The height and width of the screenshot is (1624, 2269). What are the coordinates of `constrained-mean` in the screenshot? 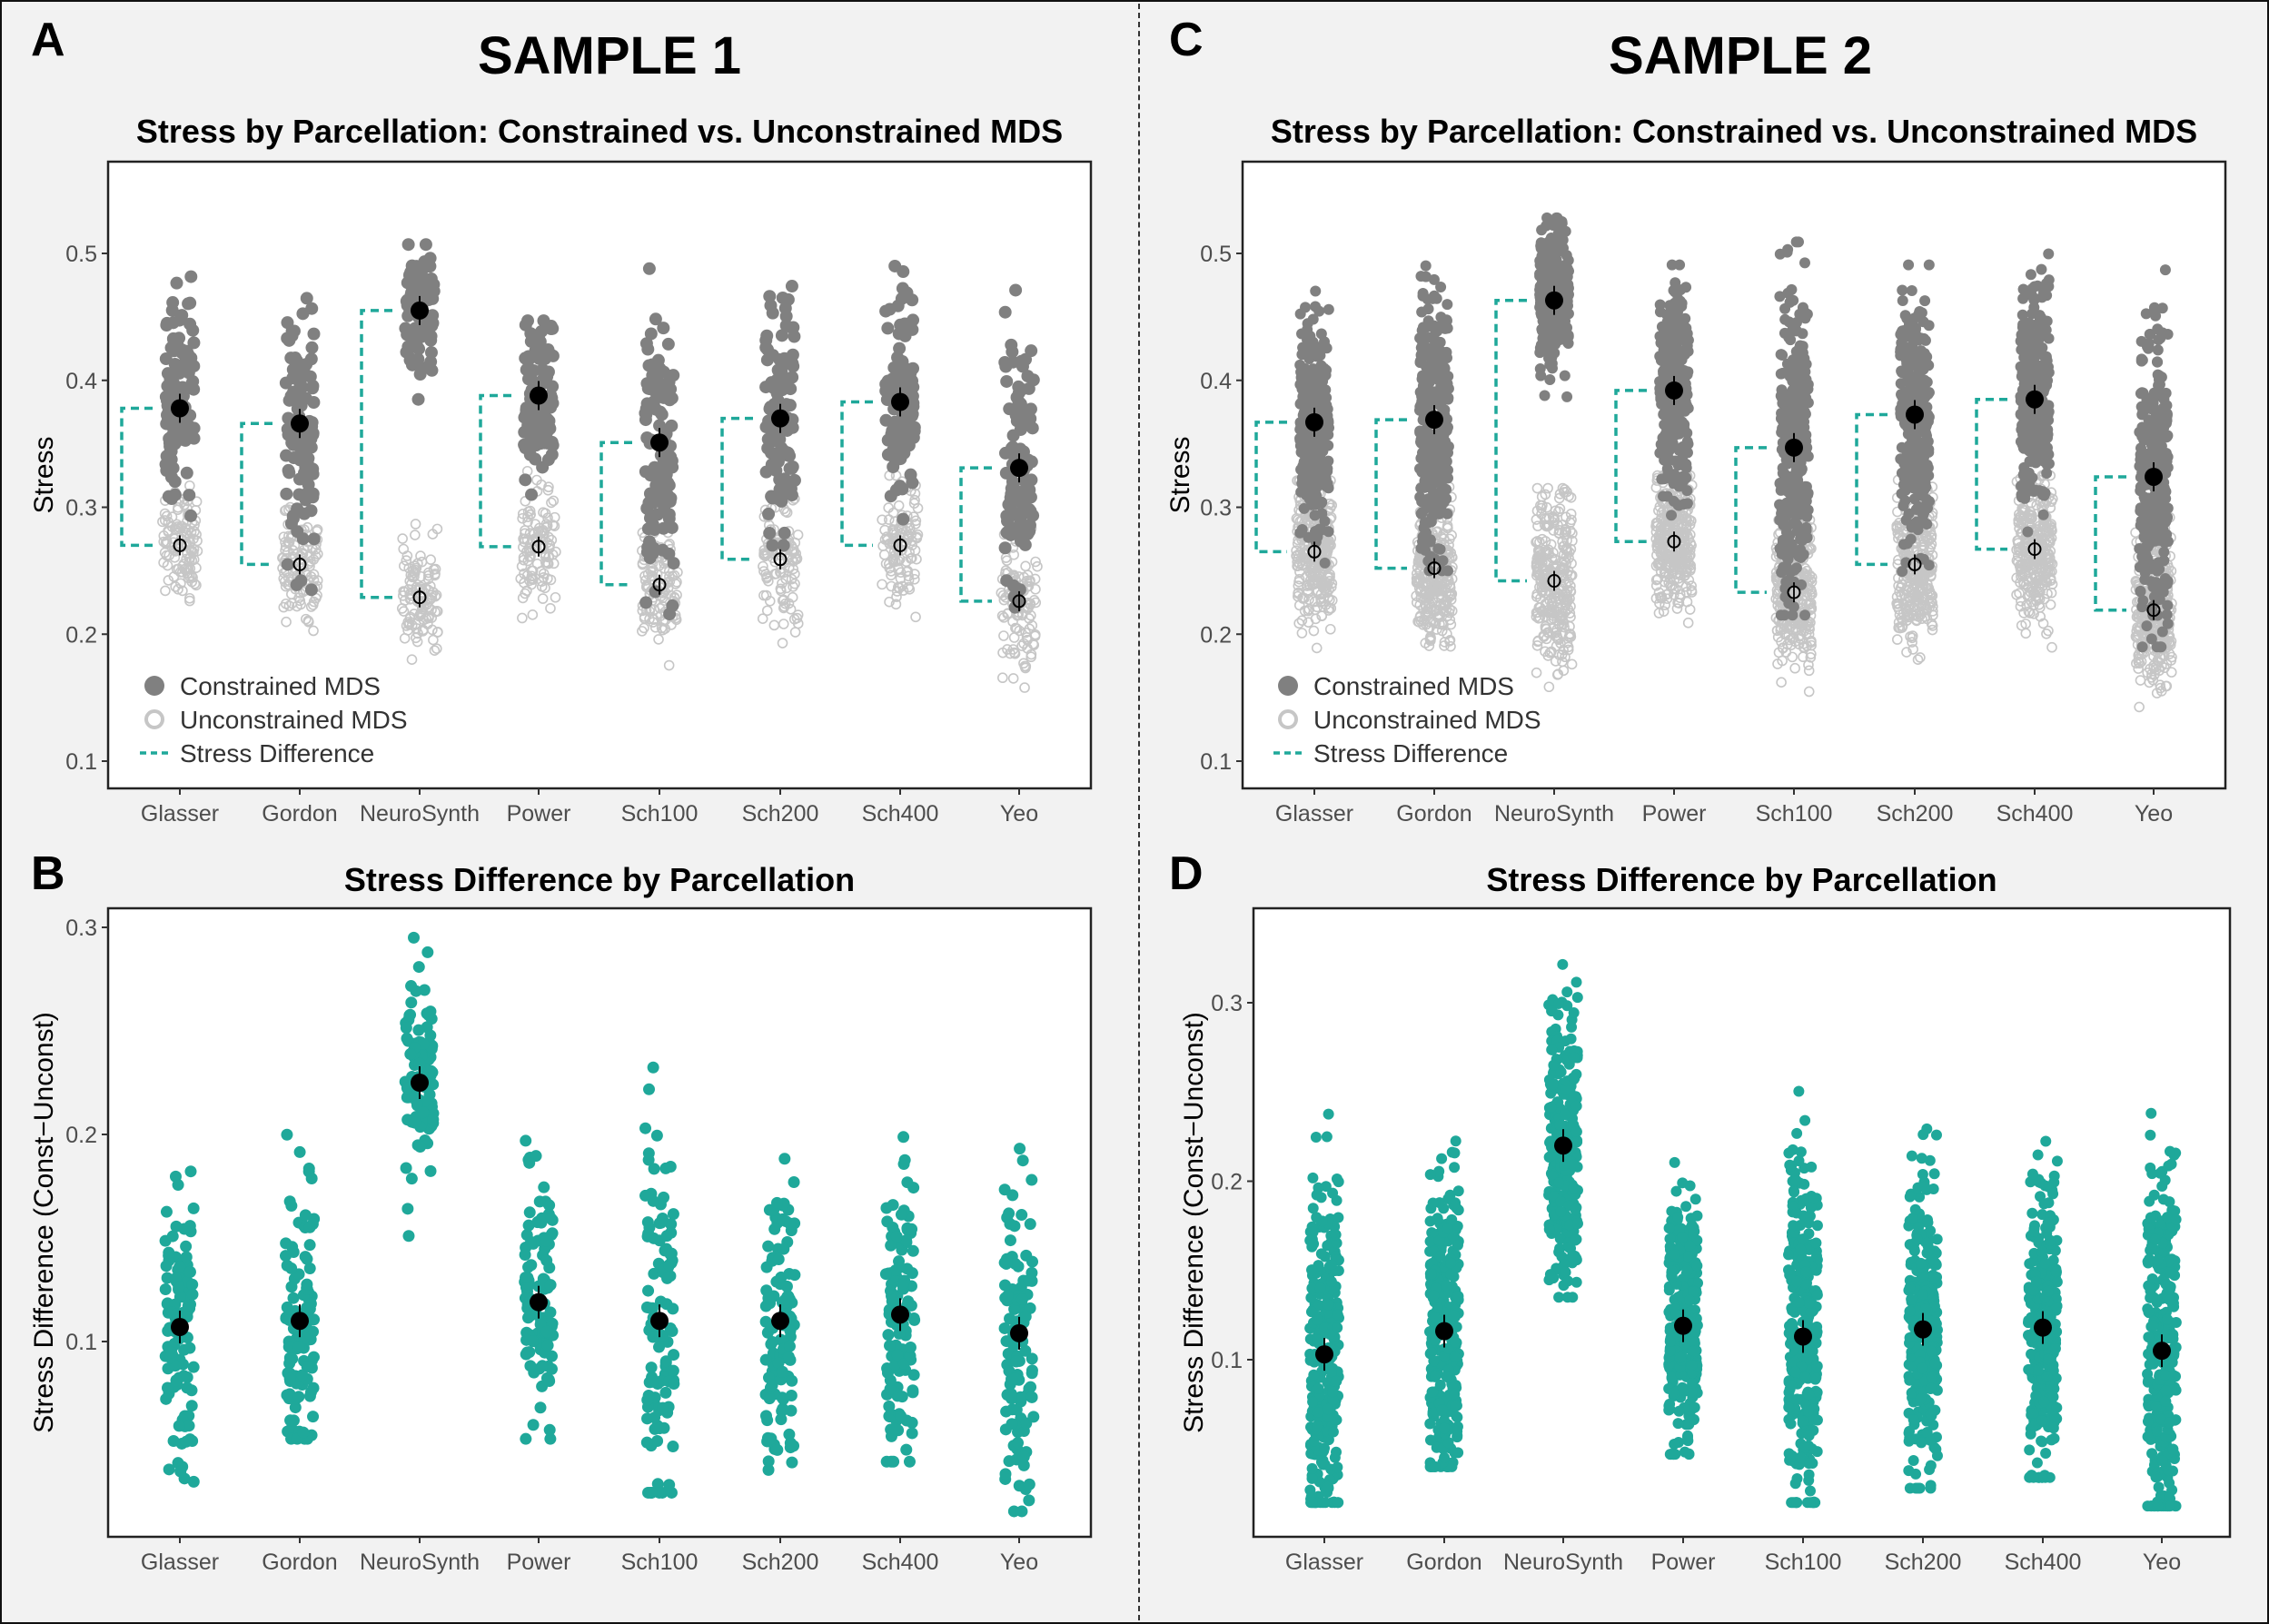 It's located at (539, 395).